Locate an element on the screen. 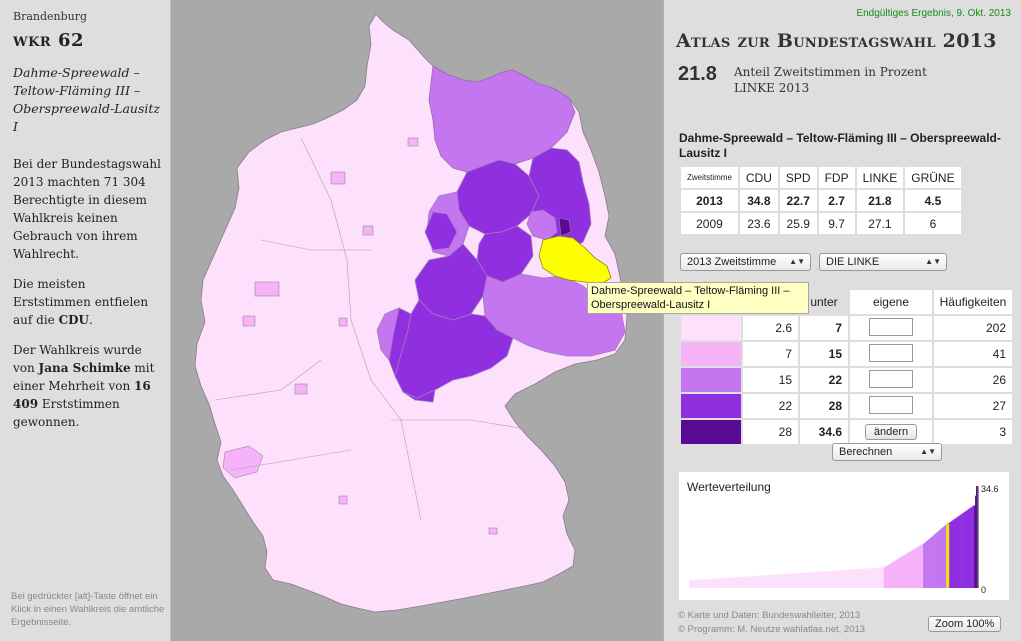 The width and height of the screenshot is (1021, 641). table-cell: 2013 is located at coordinates (709, 200).